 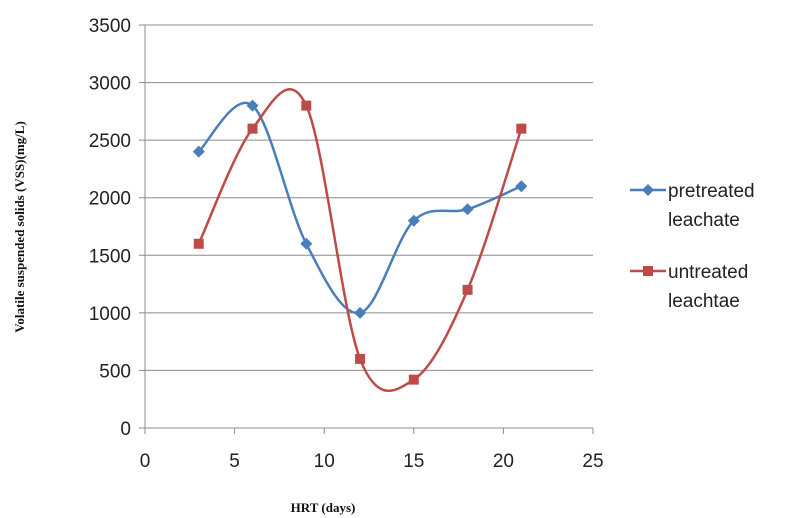 What do you see at coordinates (692, 206) in the screenshot?
I see `legend-item: pretreated leachate` at bounding box center [692, 206].